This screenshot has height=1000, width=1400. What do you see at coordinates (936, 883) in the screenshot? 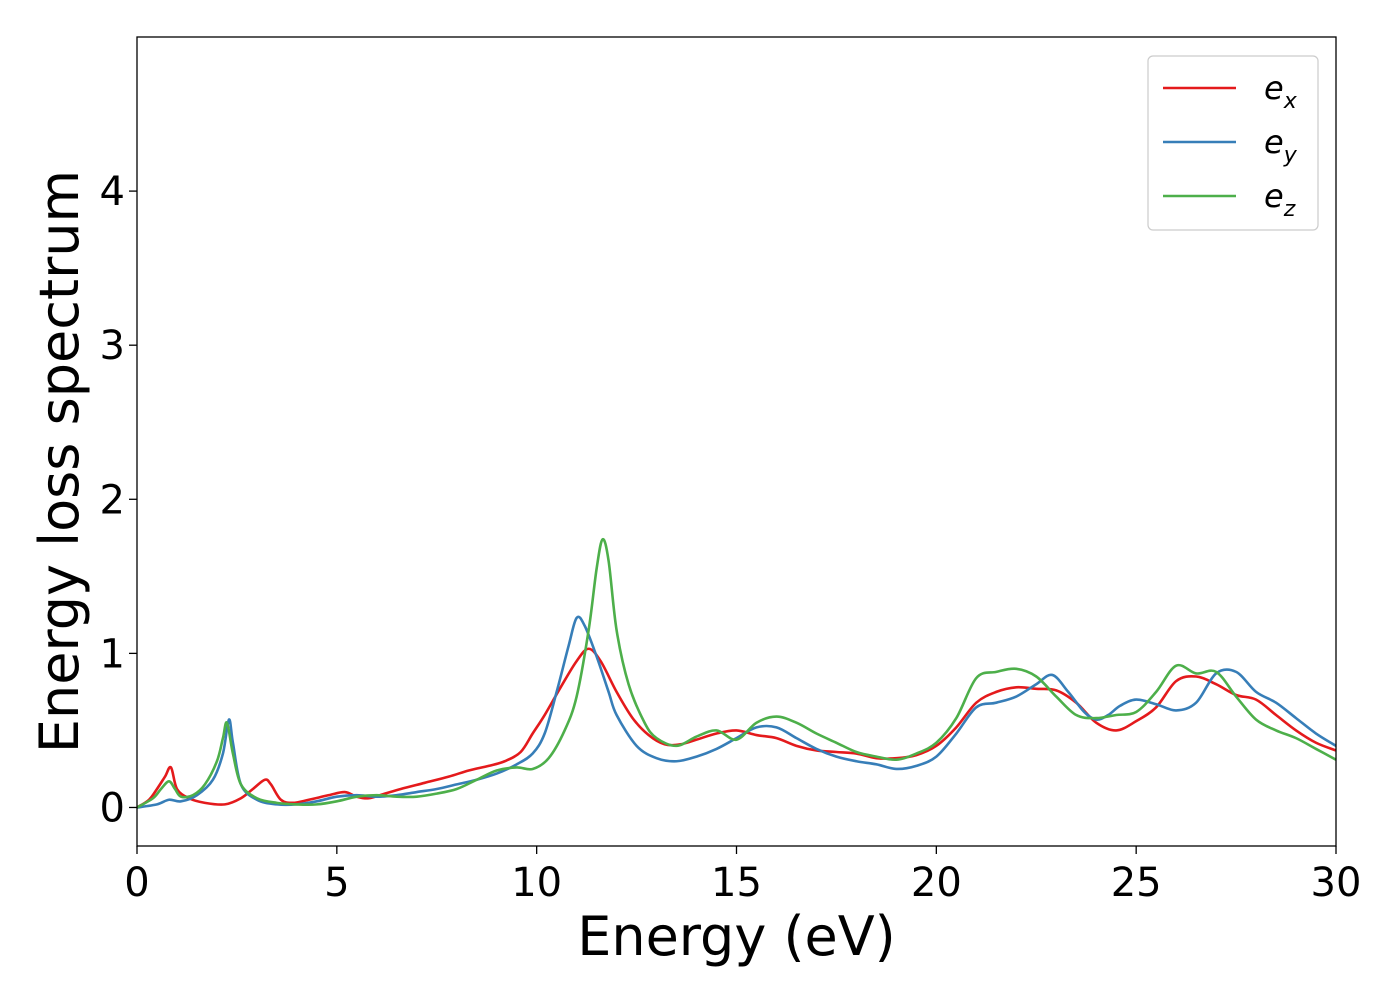
I see `x-tick-label: 20` at bounding box center [936, 883].